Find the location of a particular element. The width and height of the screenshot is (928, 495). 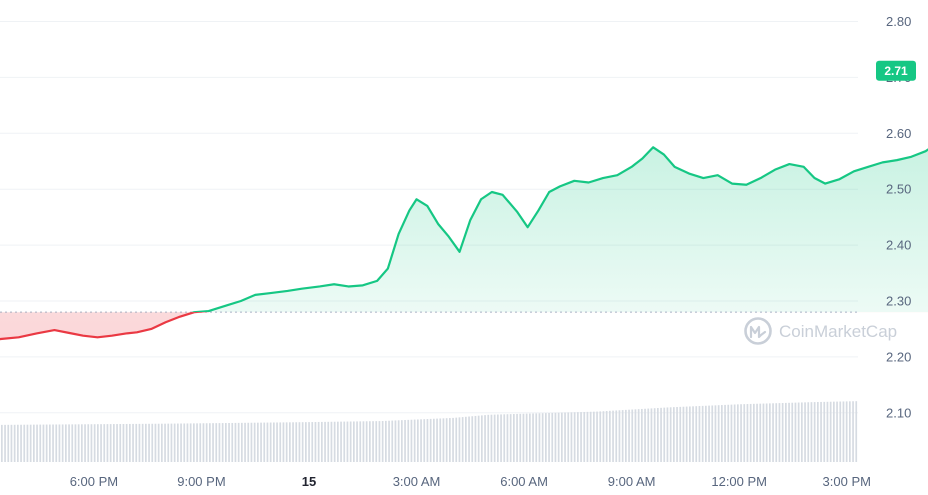

x-tick-label: 6:00 AM is located at coordinates (524, 481).